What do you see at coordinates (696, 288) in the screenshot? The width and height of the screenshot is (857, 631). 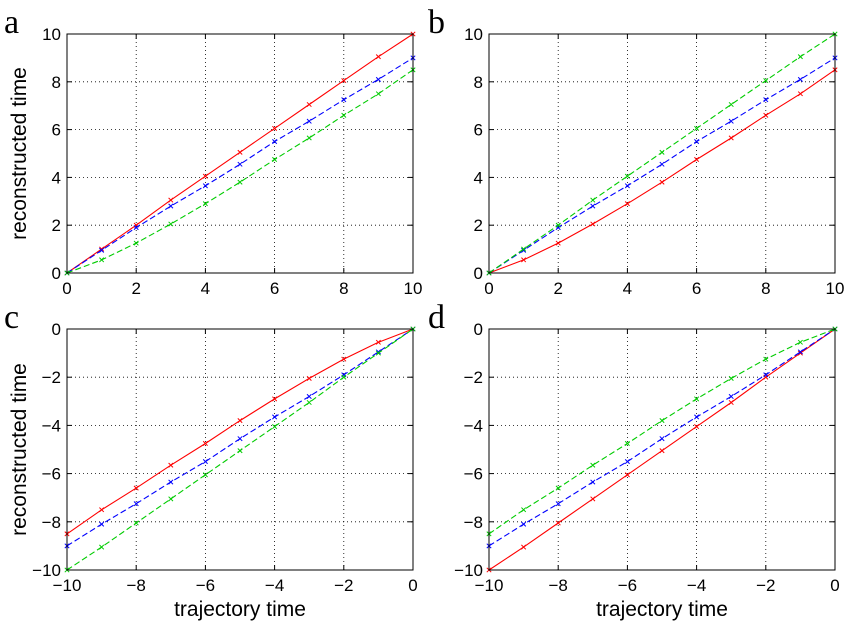 I see `x-tick-label: 6` at bounding box center [696, 288].